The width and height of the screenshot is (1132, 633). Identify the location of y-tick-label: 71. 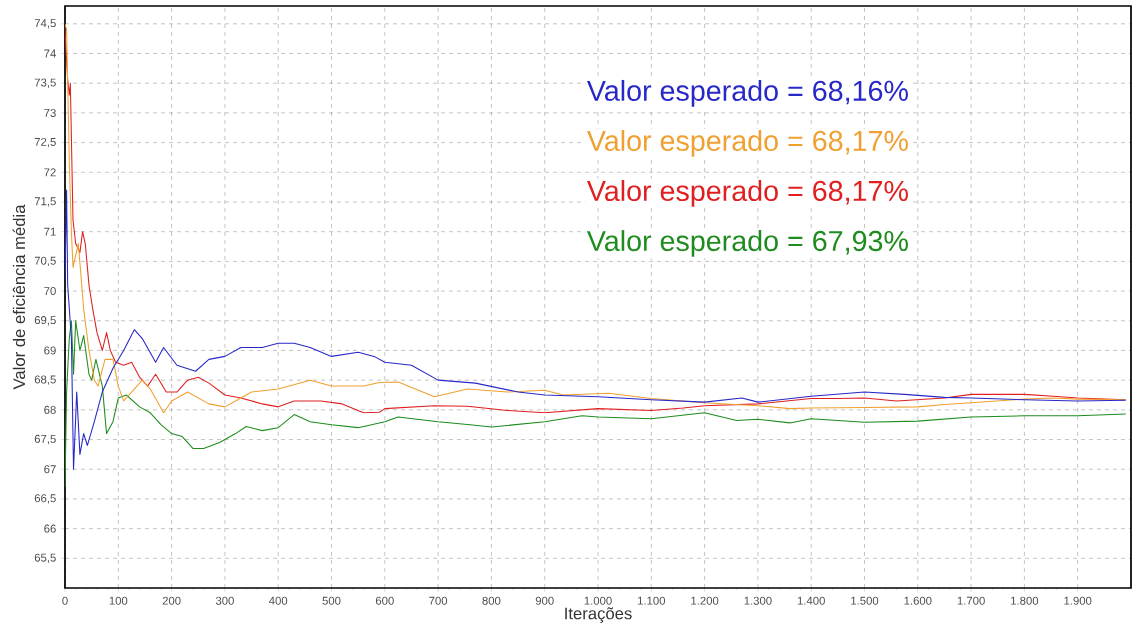
(50, 231).